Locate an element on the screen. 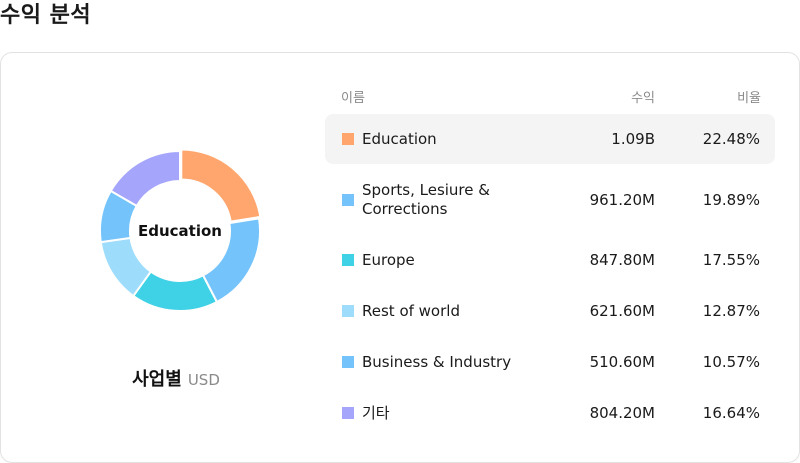  column-header-revenue: 수익 is located at coordinates (643, 98).